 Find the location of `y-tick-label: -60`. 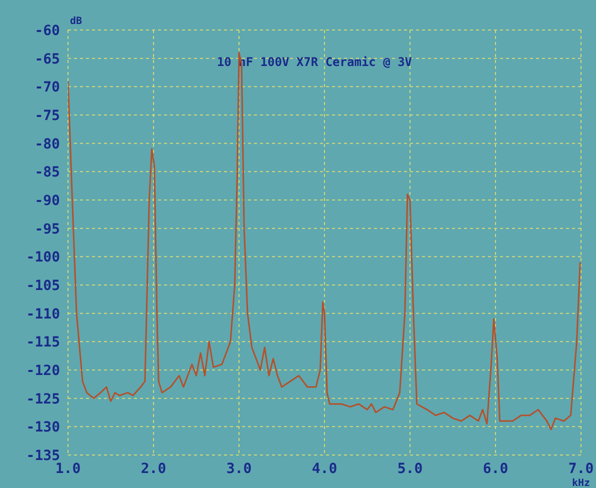

y-tick-label: -60 is located at coordinates (47, 30).